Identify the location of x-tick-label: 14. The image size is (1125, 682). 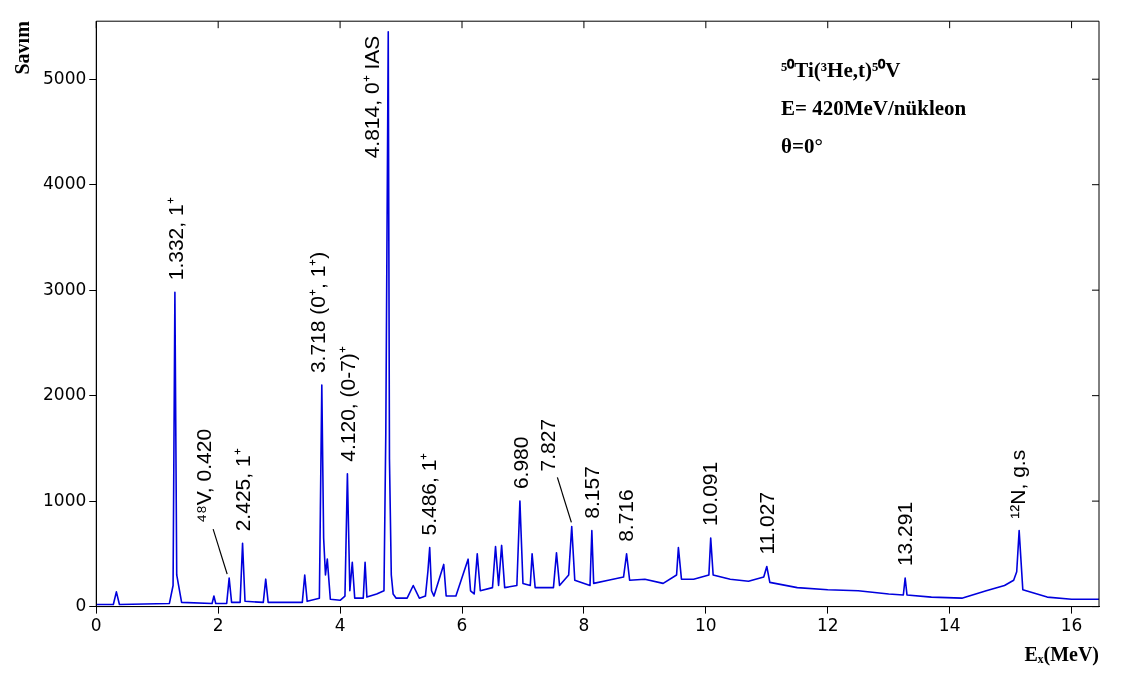
(949, 625).